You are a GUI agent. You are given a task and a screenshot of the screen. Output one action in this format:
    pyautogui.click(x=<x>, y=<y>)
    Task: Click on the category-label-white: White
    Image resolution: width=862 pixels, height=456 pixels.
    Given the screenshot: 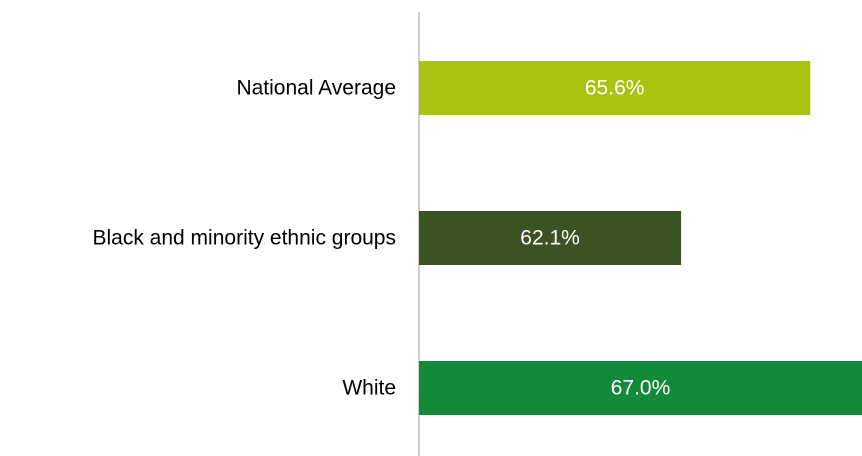 What is the action you would take?
    pyautogui.click(x=369, y=388)
    